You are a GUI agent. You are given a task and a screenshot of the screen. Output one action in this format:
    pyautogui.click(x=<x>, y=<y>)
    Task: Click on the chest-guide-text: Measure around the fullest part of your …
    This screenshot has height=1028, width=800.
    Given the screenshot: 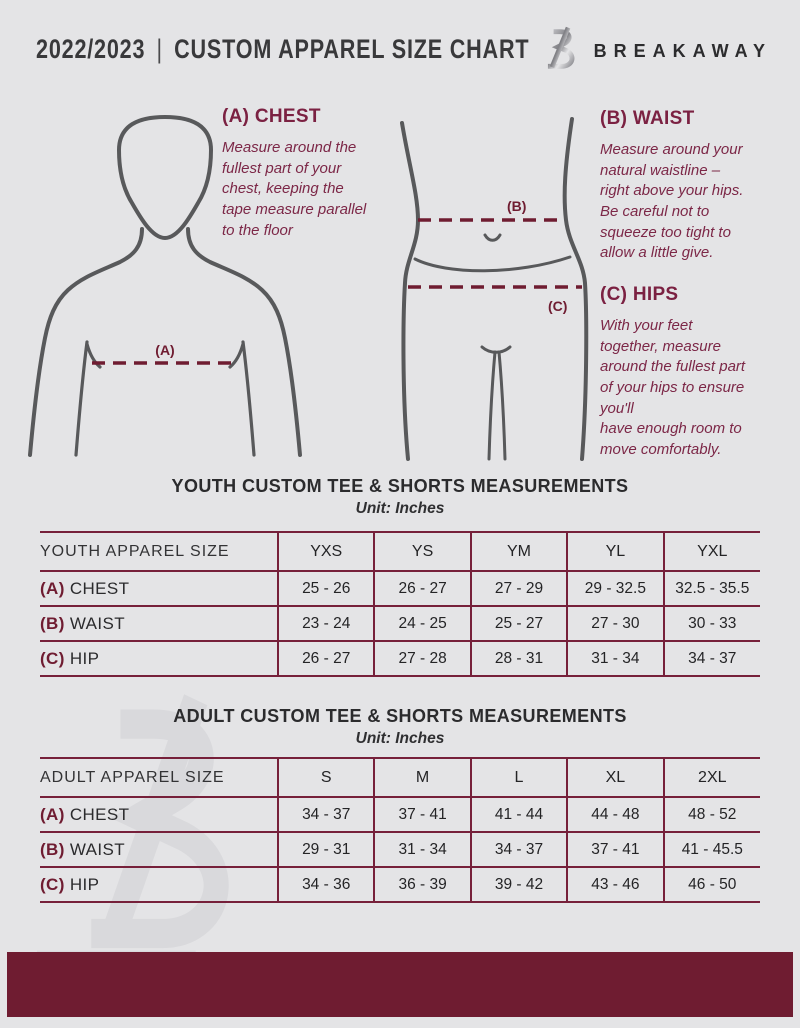 What is the action you would take?
    pyautogui.click(x=294, y=189)
    